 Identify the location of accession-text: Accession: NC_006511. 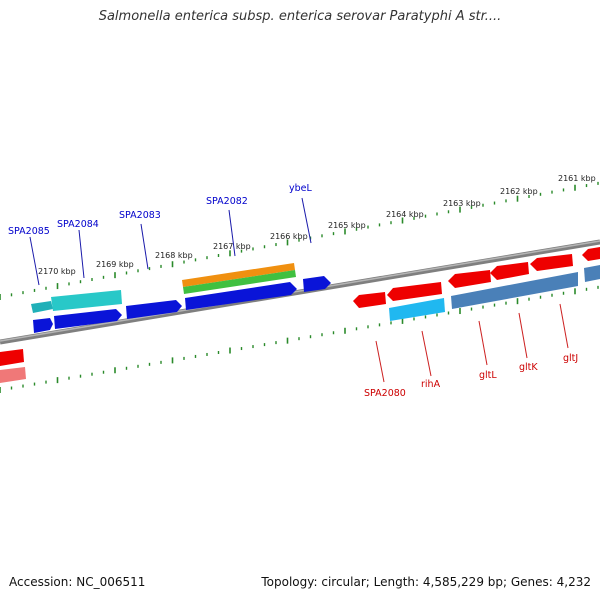
(77, 582).